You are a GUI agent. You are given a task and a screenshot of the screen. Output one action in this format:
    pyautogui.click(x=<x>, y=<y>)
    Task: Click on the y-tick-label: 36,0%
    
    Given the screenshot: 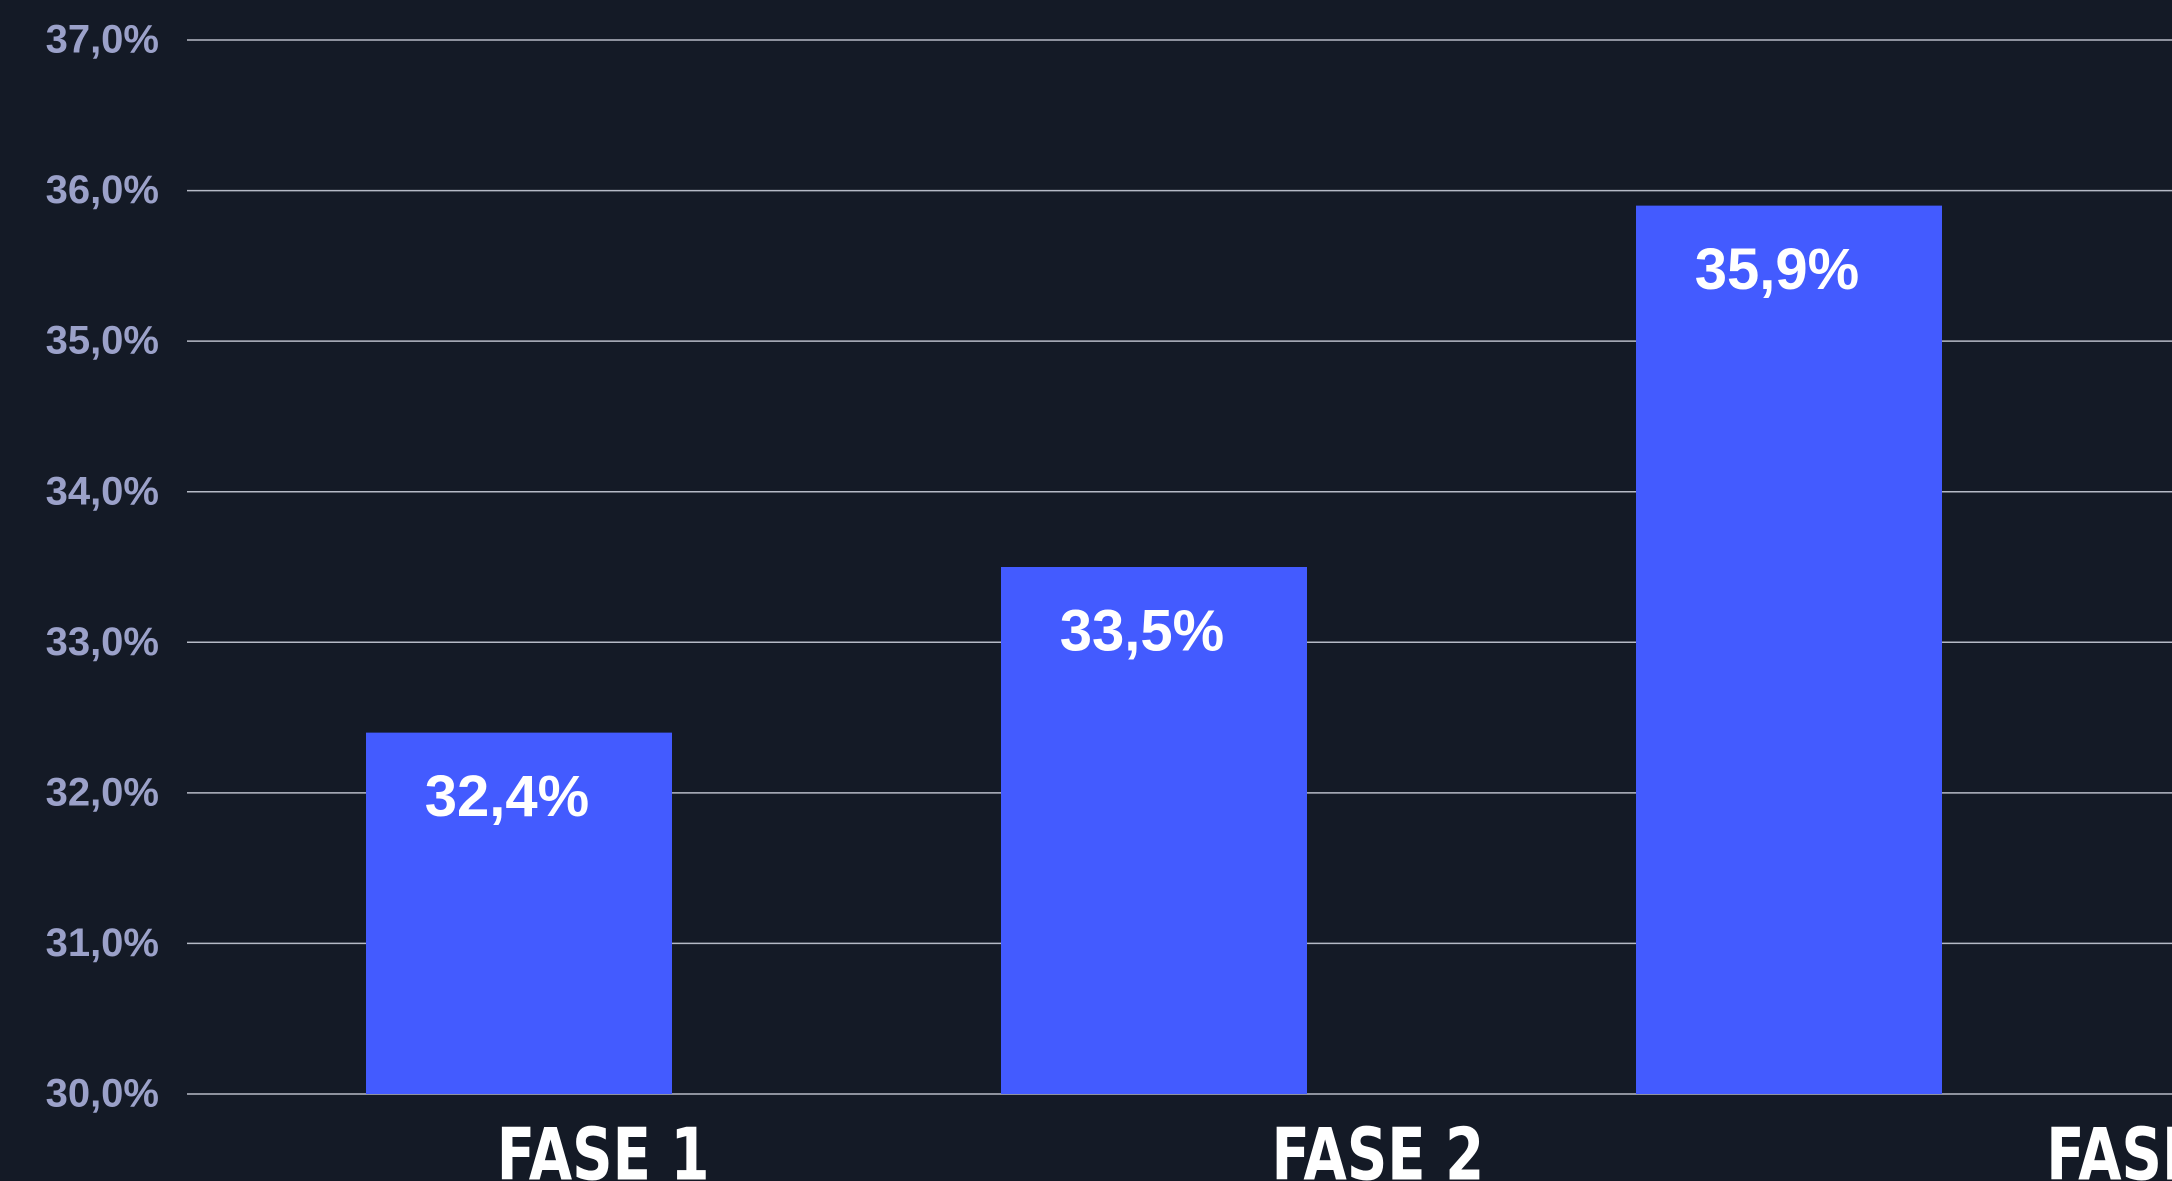 What is the action you would take?
    pyautogui.click(x=102, y=190)
    